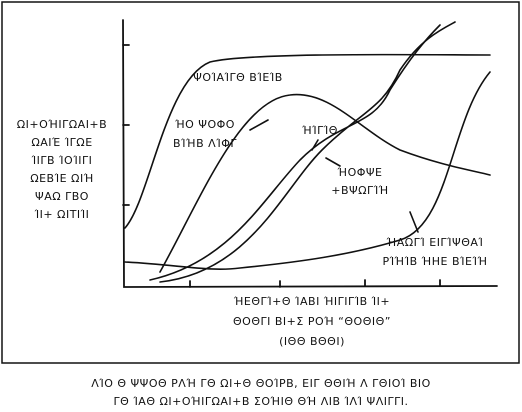  What do you see at coordinates (62, 160) in the screenshot?
I see `y-label-line: ΊΙΓΒ ΊΟΊΙΓΙ` at bounding box center [62, 160].